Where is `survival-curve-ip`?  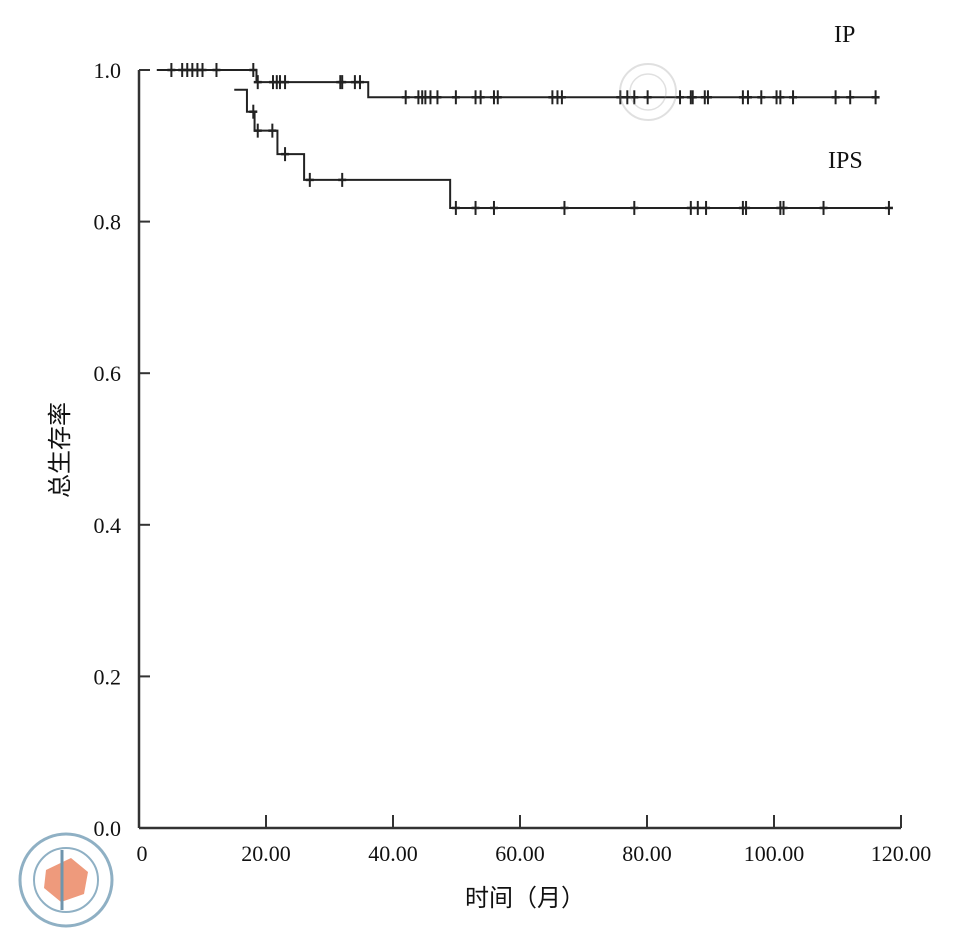
survival-curve-ip is located at coordinates (516, 84).